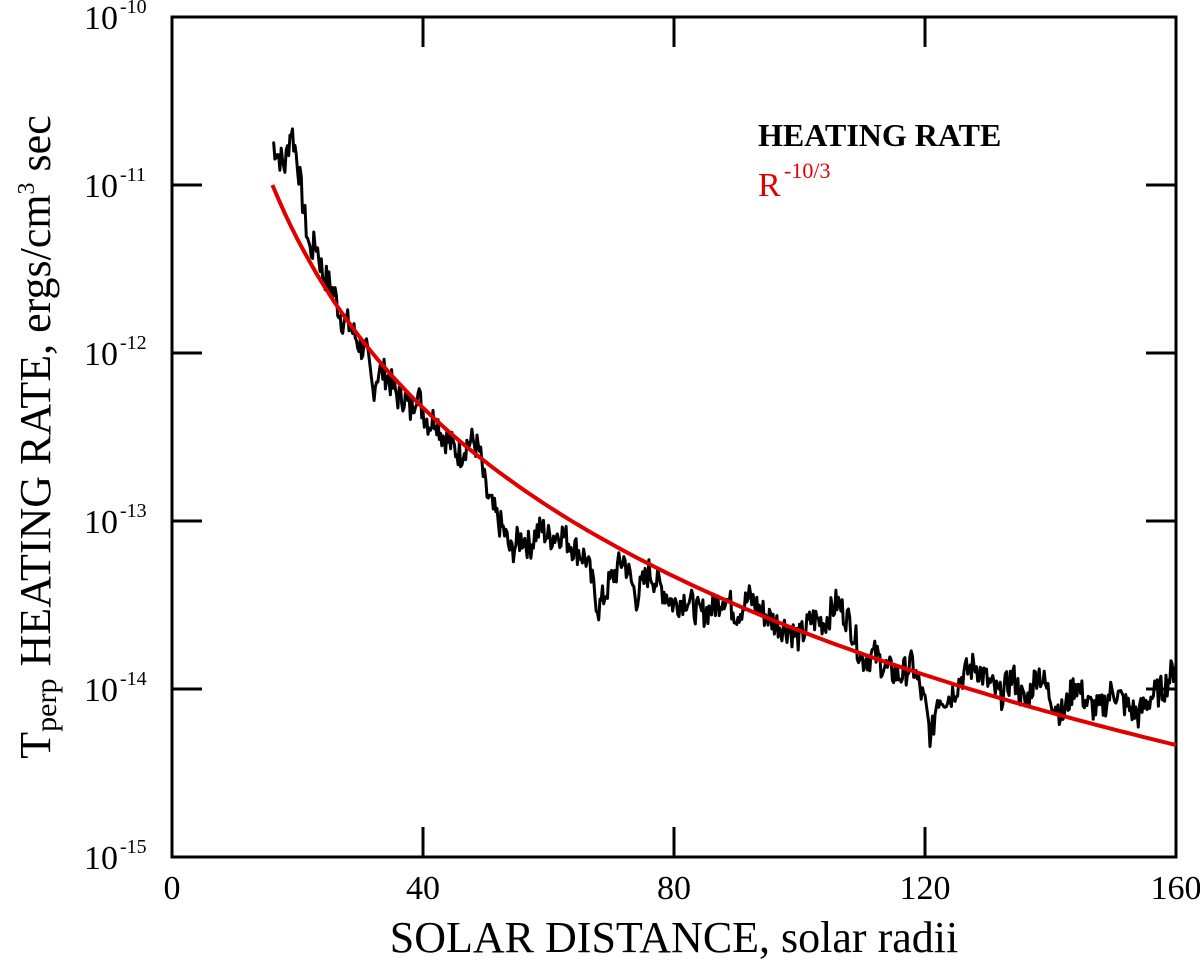 This screenshot has width=1200, height=970. What do you see at coordinates (35, 745) in the screenshot?
I see `y-axis-title-prefix: T` at bounding box center [35, 745].